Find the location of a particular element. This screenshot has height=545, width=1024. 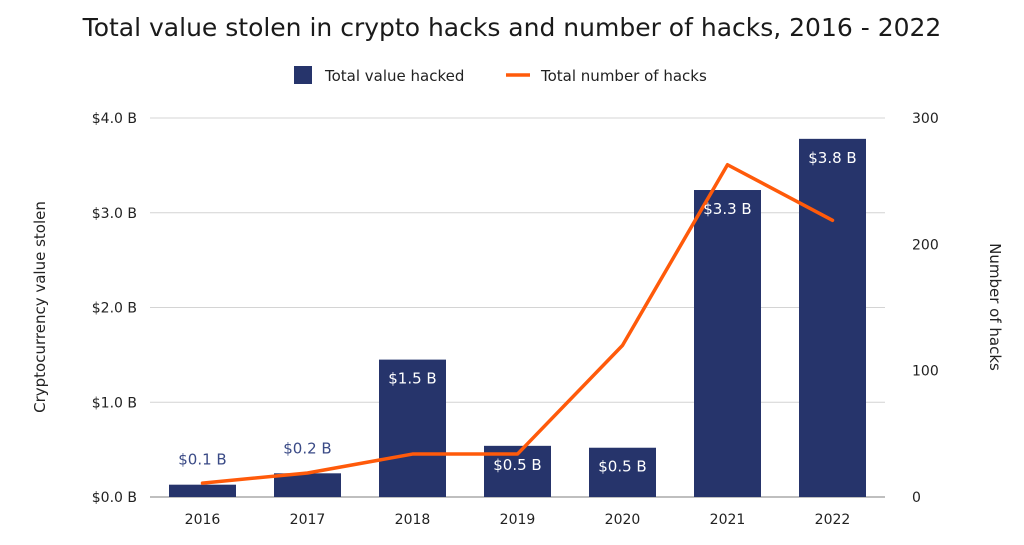

x-tick-label: 2017 is located at coordinates (308, 520).